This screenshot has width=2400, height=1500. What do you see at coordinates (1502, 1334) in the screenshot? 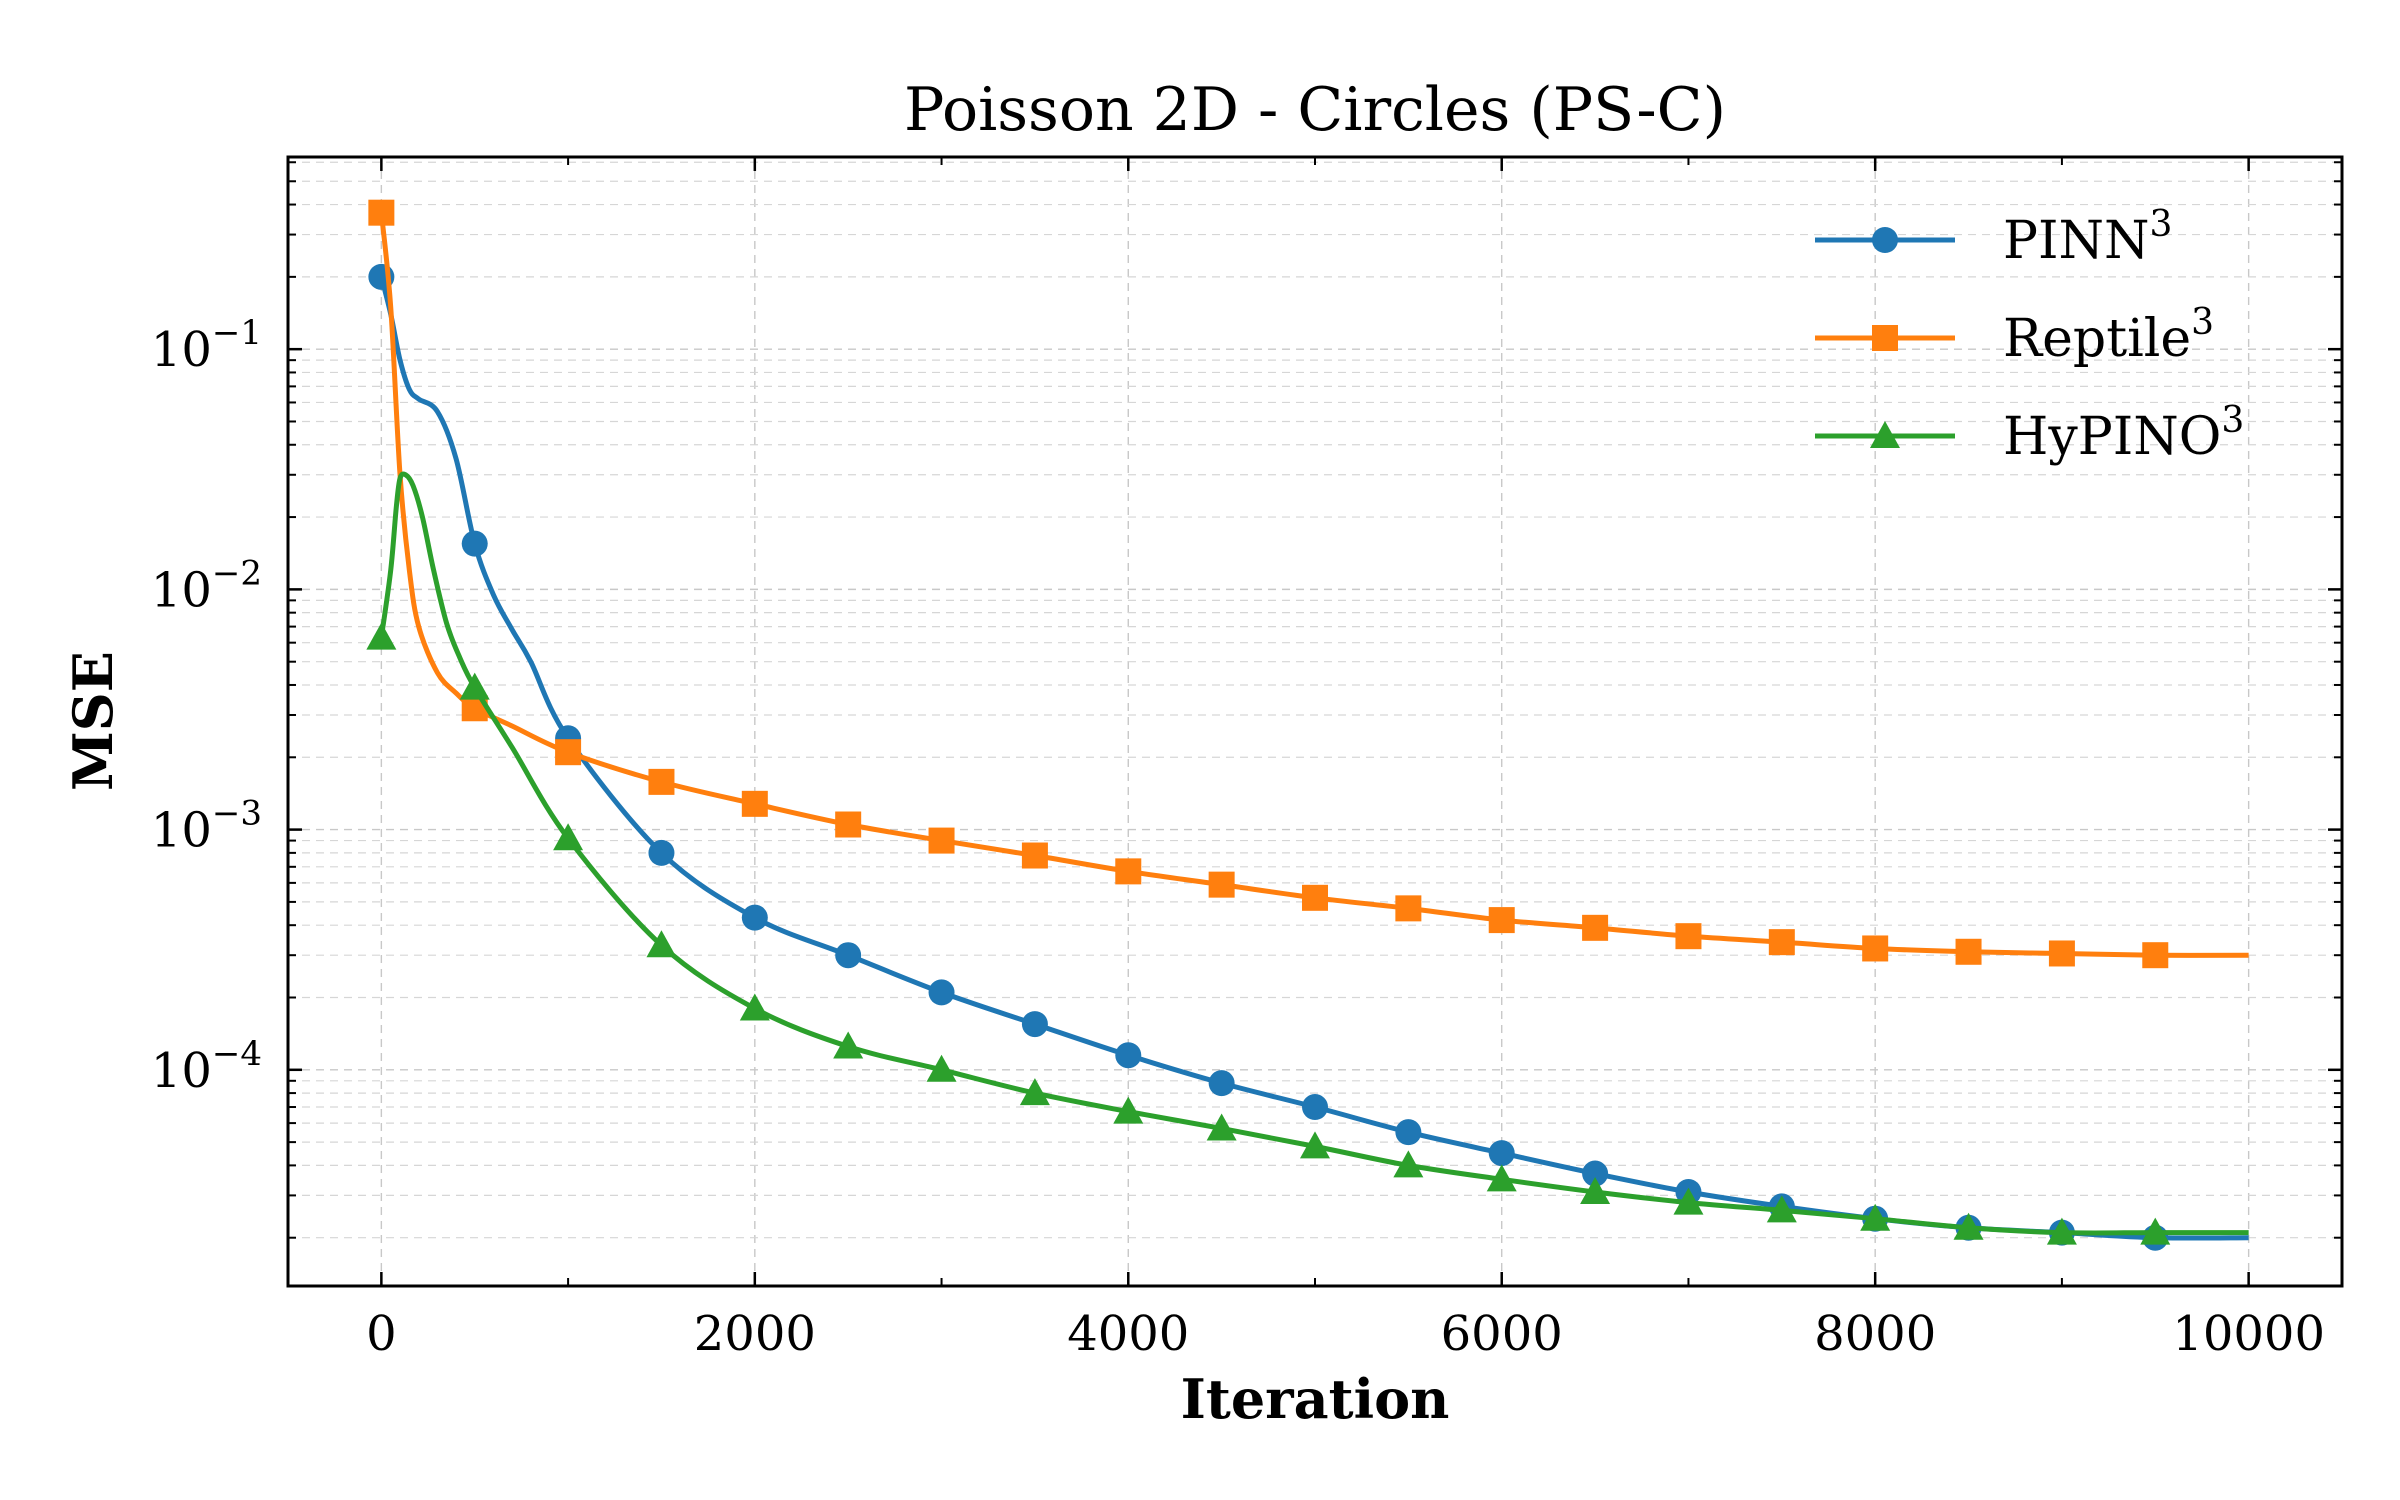
I see `x-tick-label: 6000` at bounding box center [1502, 1334].